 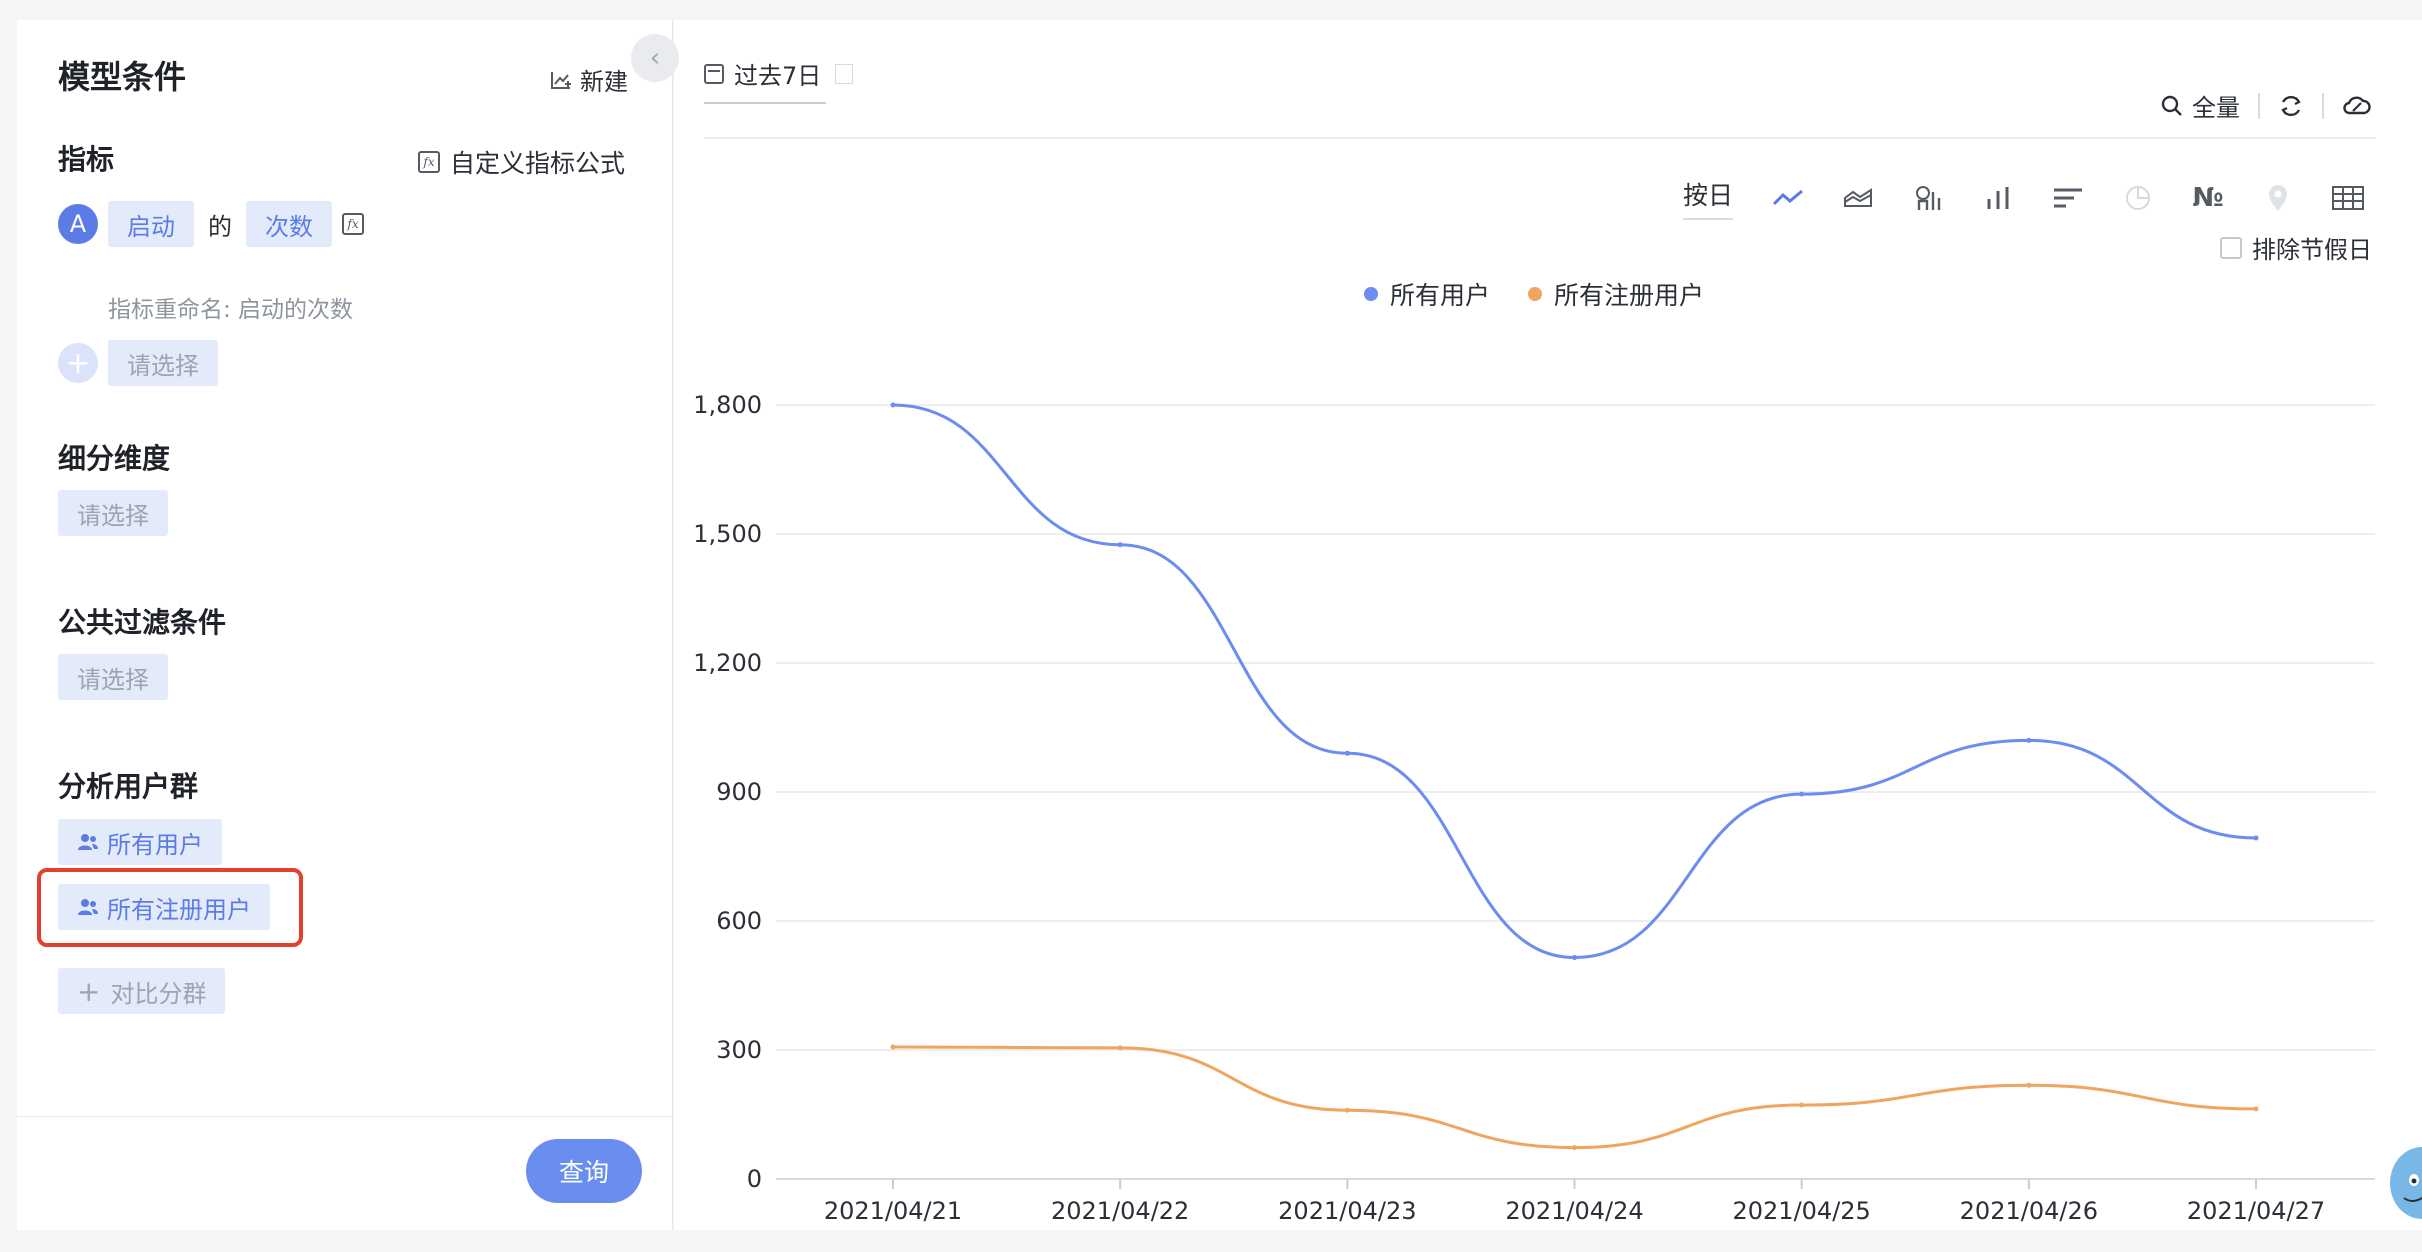 What do you see at coordinates (1802, 1211) in the screenshot?
I see `x-tick-label: 2021/04/25` at bounding box center [1802, 1211].